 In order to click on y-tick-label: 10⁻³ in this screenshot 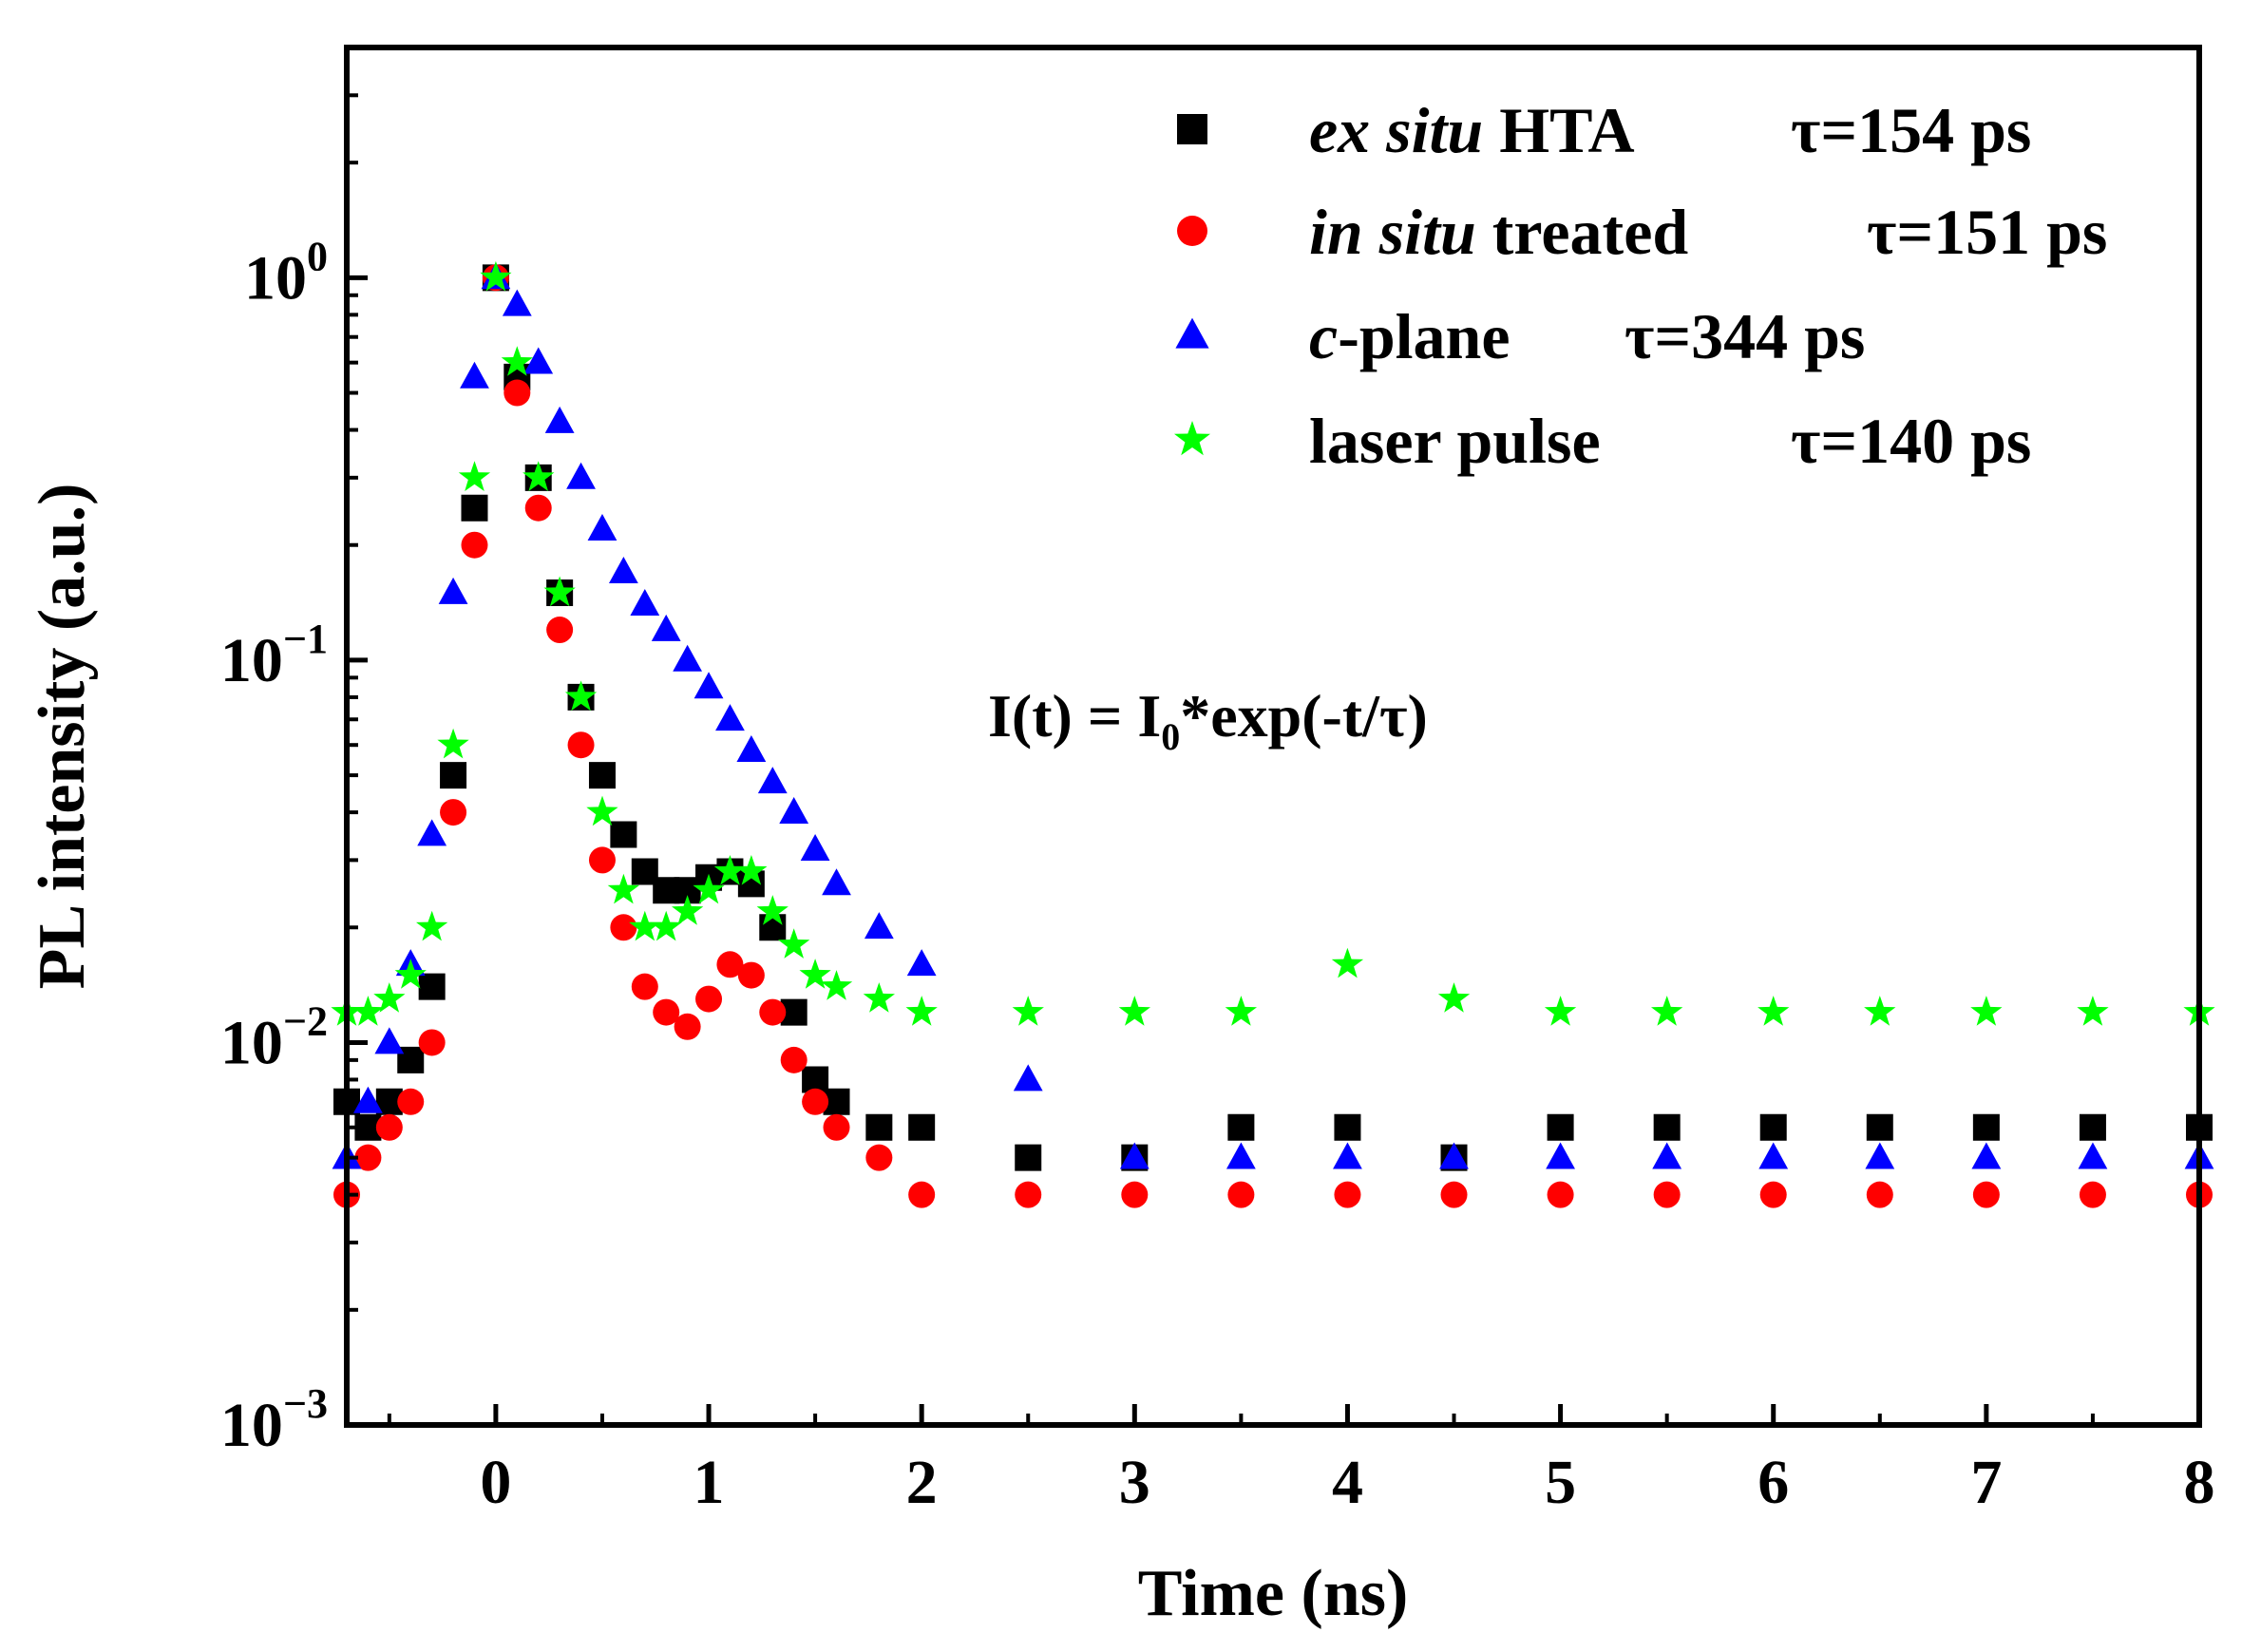, I will do `click(274, 1420)`.